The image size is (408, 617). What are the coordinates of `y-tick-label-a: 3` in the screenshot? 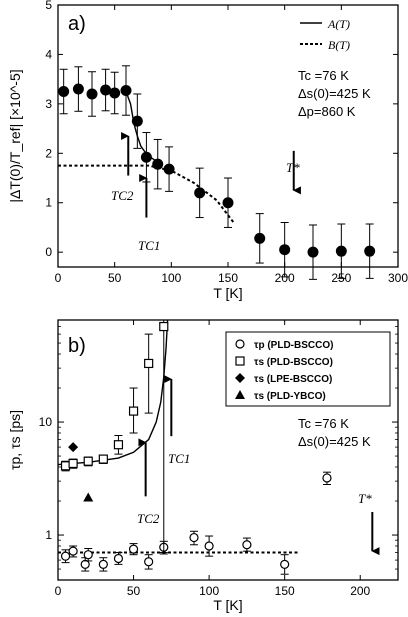 It's located at (48, 104).